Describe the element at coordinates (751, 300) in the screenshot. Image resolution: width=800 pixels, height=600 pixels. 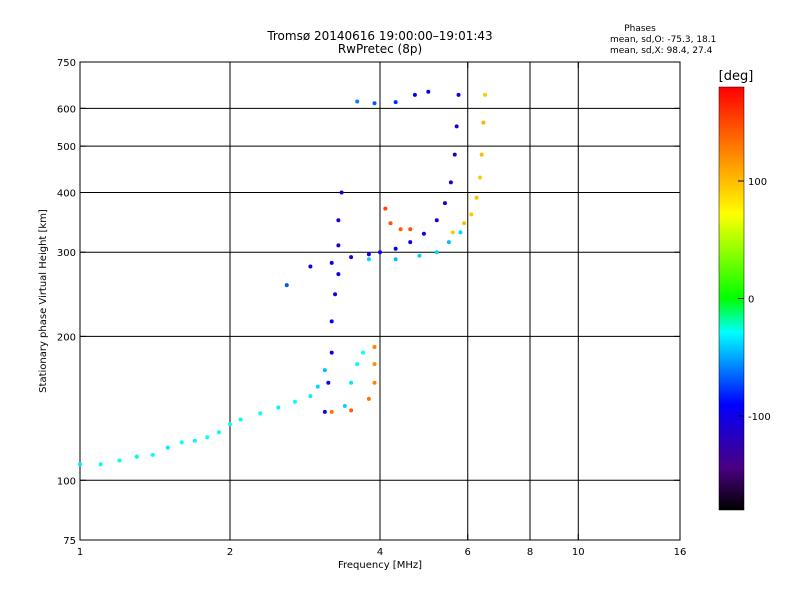
I see `colorbar-tick-label: 0` at that location.